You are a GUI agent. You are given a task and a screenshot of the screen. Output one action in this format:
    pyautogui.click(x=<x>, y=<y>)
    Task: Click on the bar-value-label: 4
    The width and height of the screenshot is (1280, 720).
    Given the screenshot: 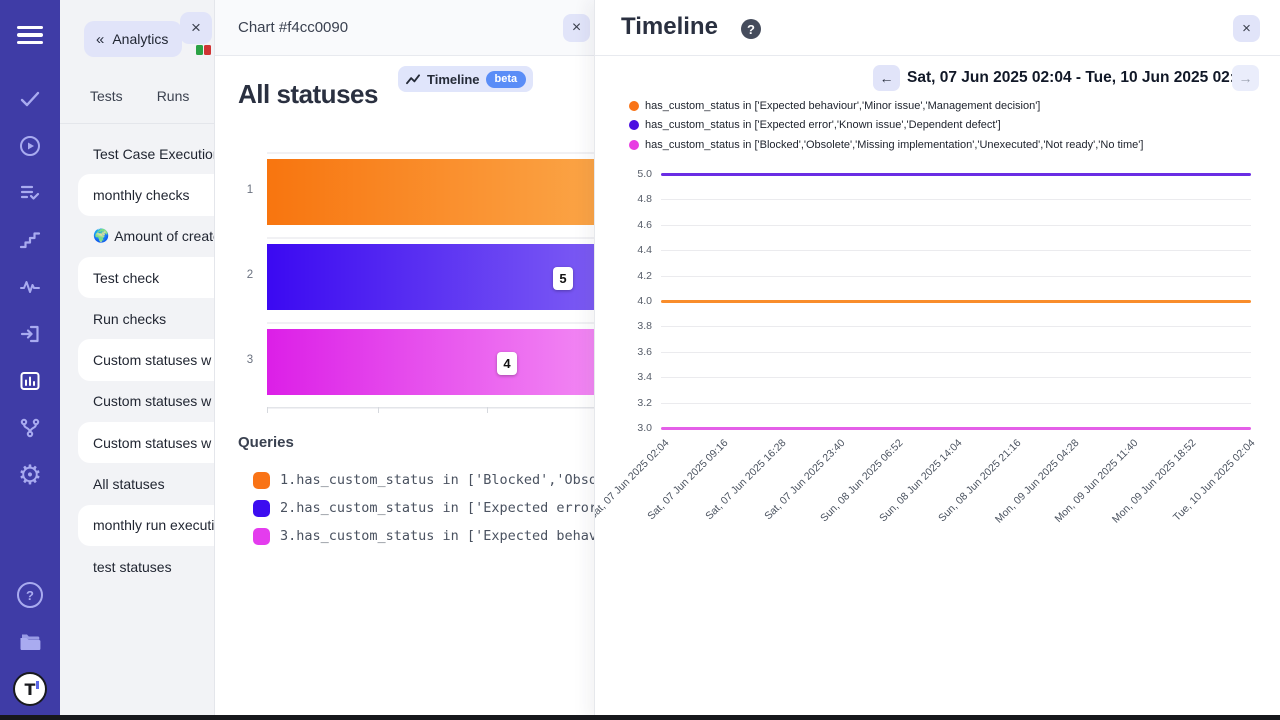 What is the action you would take?
    pyautogui.click(x=507, y=363)
    